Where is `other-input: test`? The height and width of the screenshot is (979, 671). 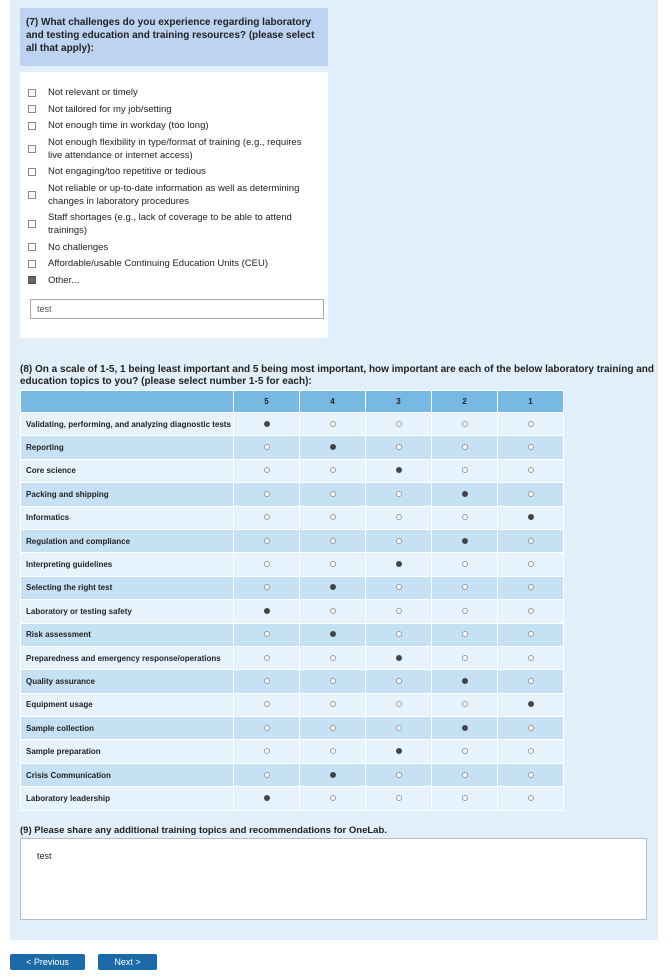
other-input: test is located at coordinates (177, 309).